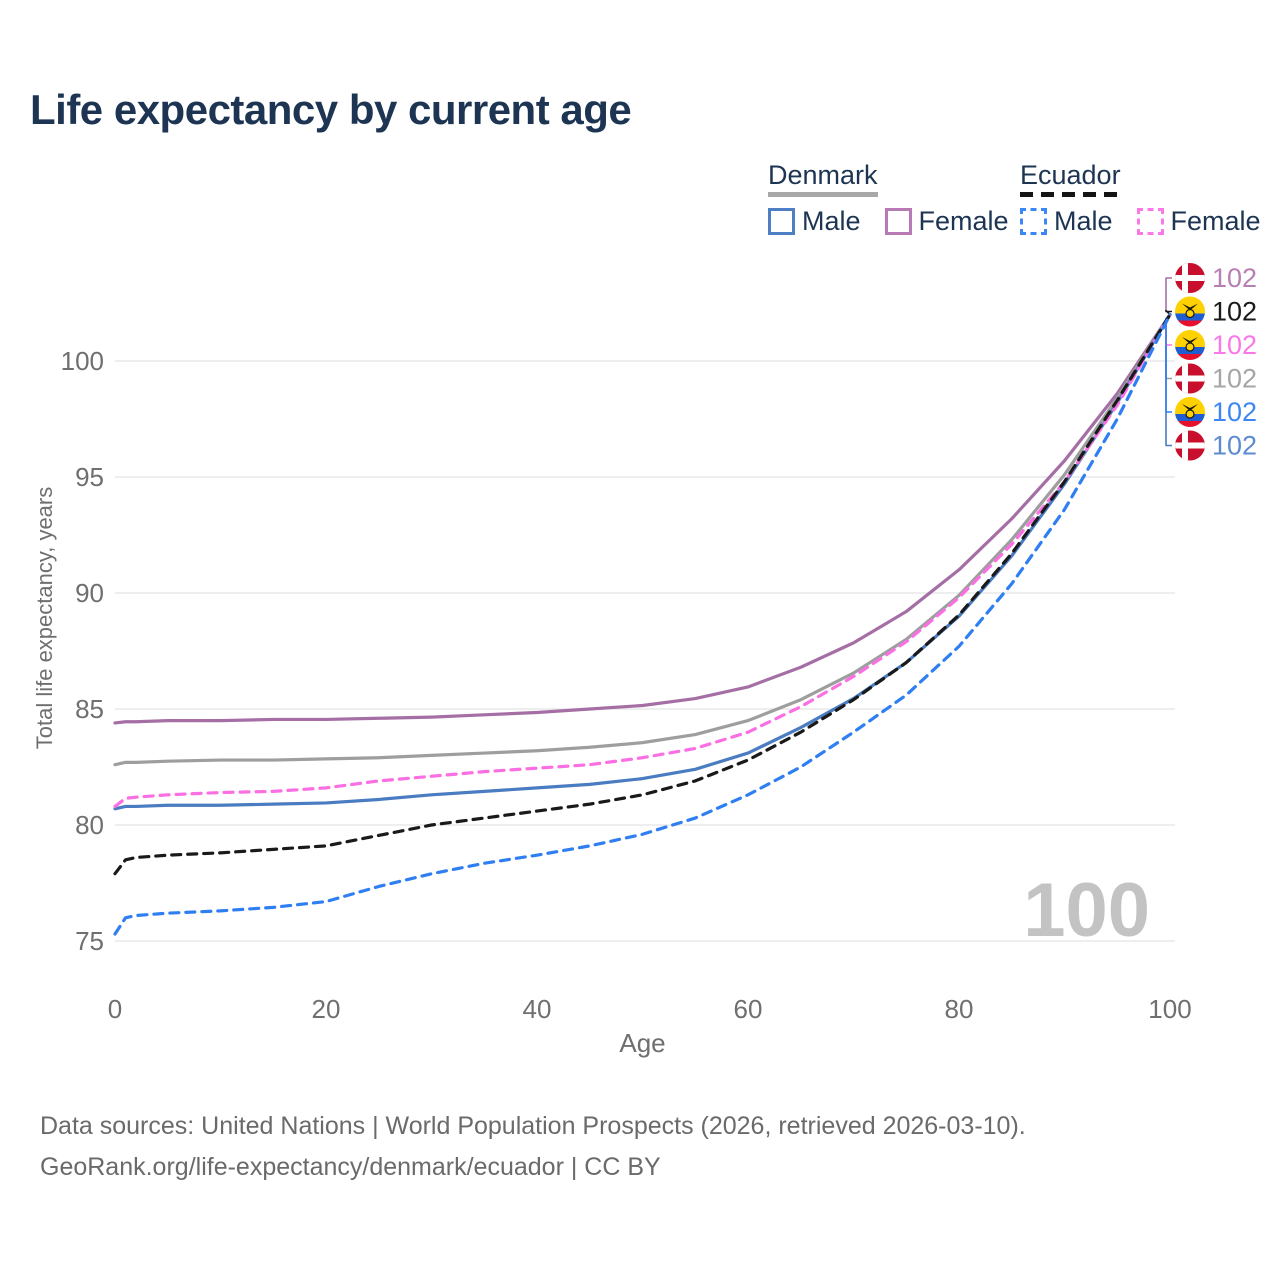 The width and height of the screenshot is (1280, 1280). Describe the element at coordinates (44, 618) in the screenshot. I see `y-axis-title: Total life expectancy, years` at that location.